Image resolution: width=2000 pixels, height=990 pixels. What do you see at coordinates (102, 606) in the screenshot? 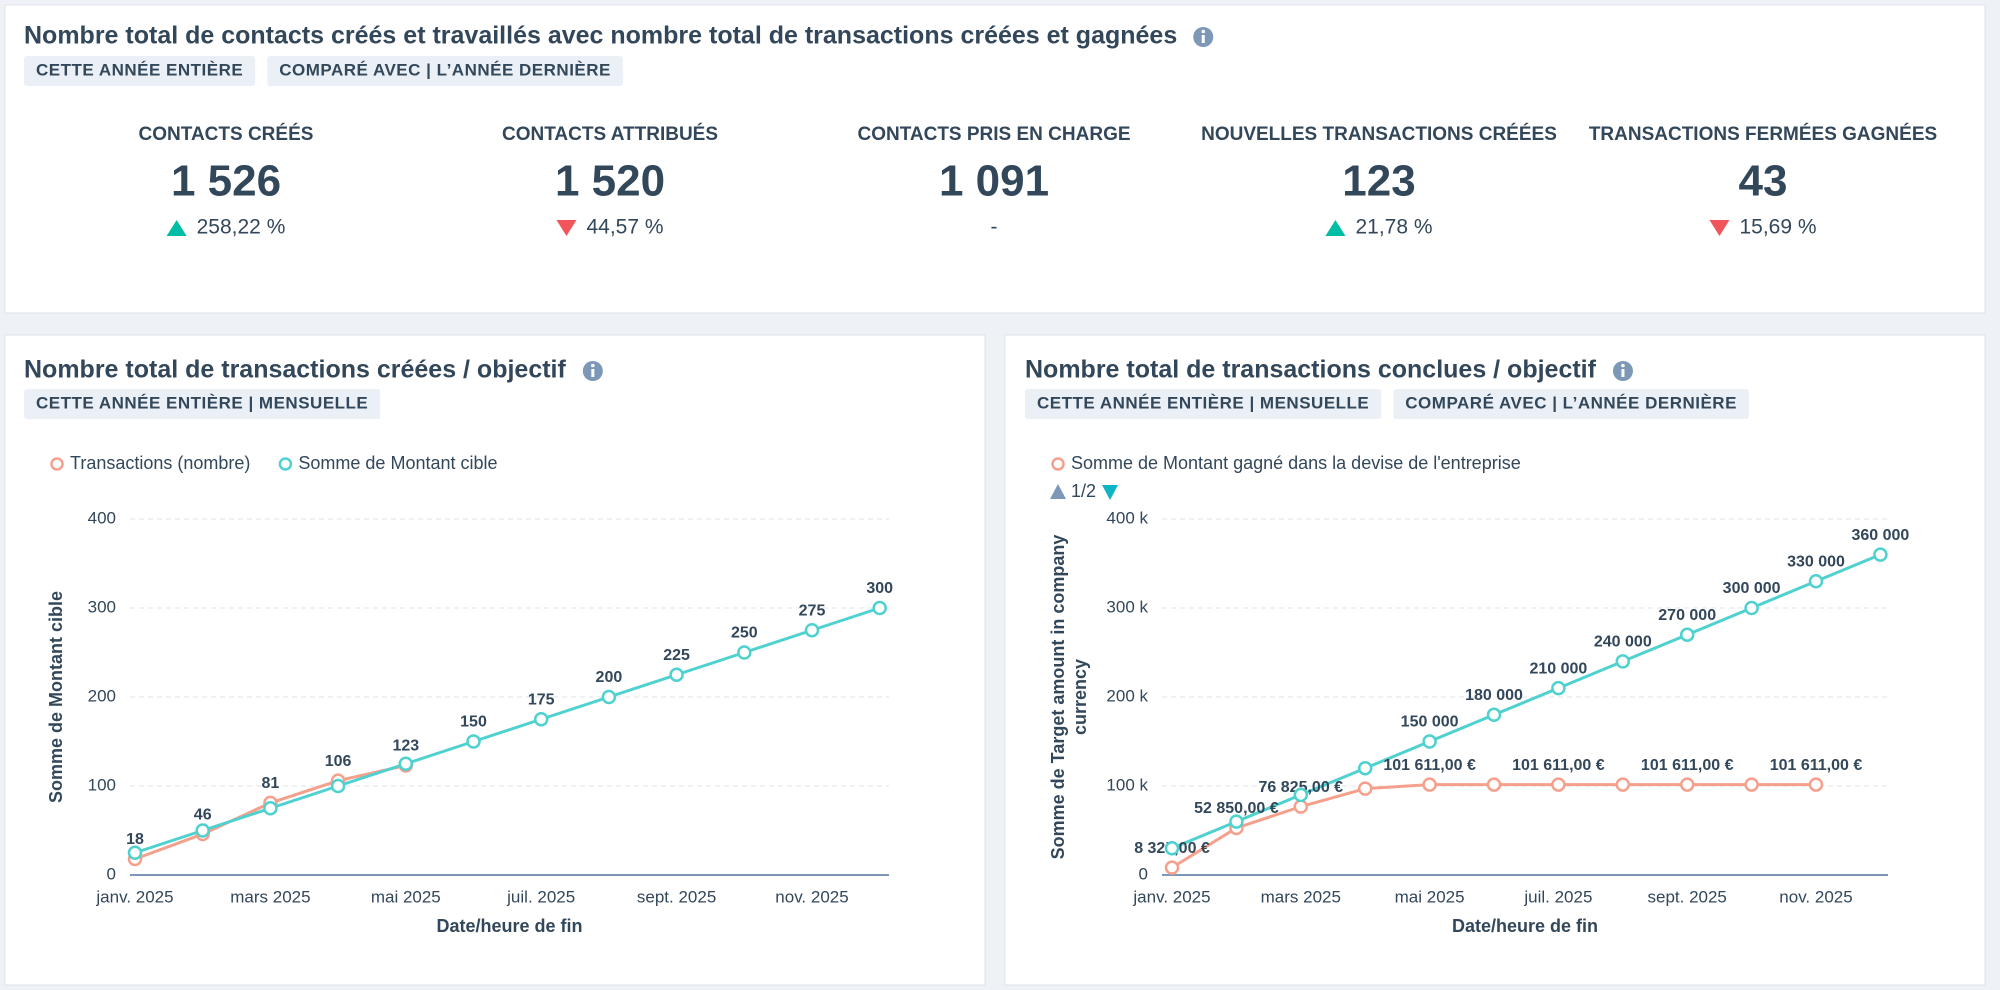
I see `y-tick-label: 300` at bounding box center [102, 606].